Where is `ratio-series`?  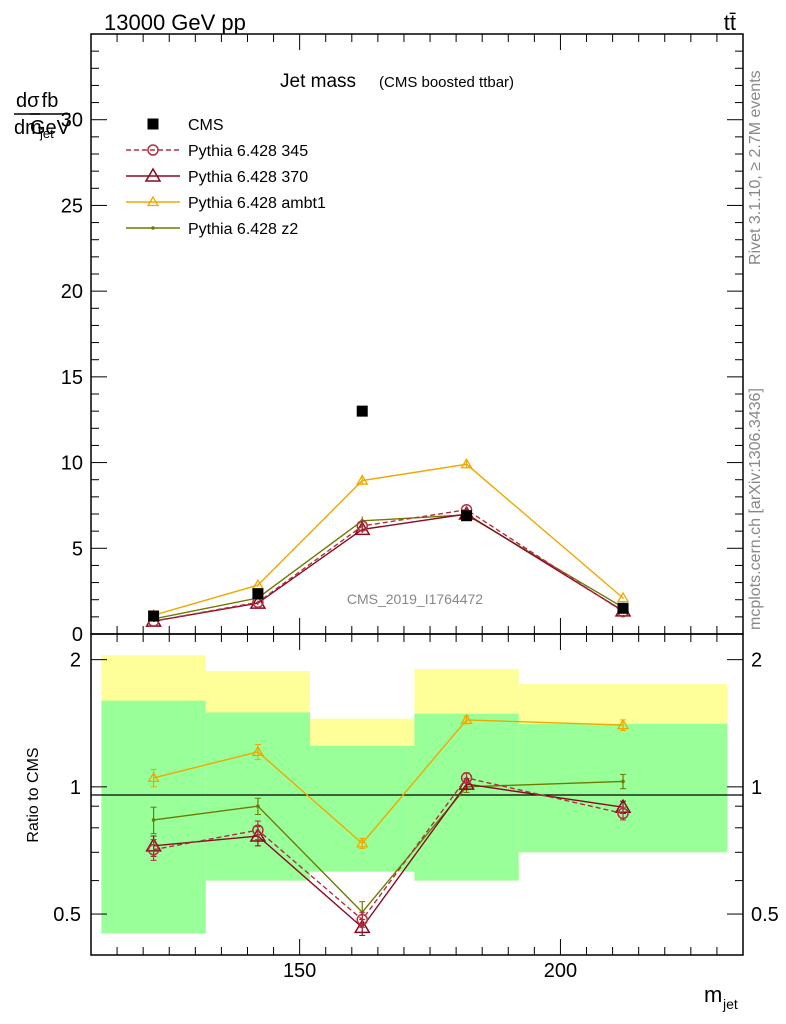 ratio-series is located at coordinates (388, 824).